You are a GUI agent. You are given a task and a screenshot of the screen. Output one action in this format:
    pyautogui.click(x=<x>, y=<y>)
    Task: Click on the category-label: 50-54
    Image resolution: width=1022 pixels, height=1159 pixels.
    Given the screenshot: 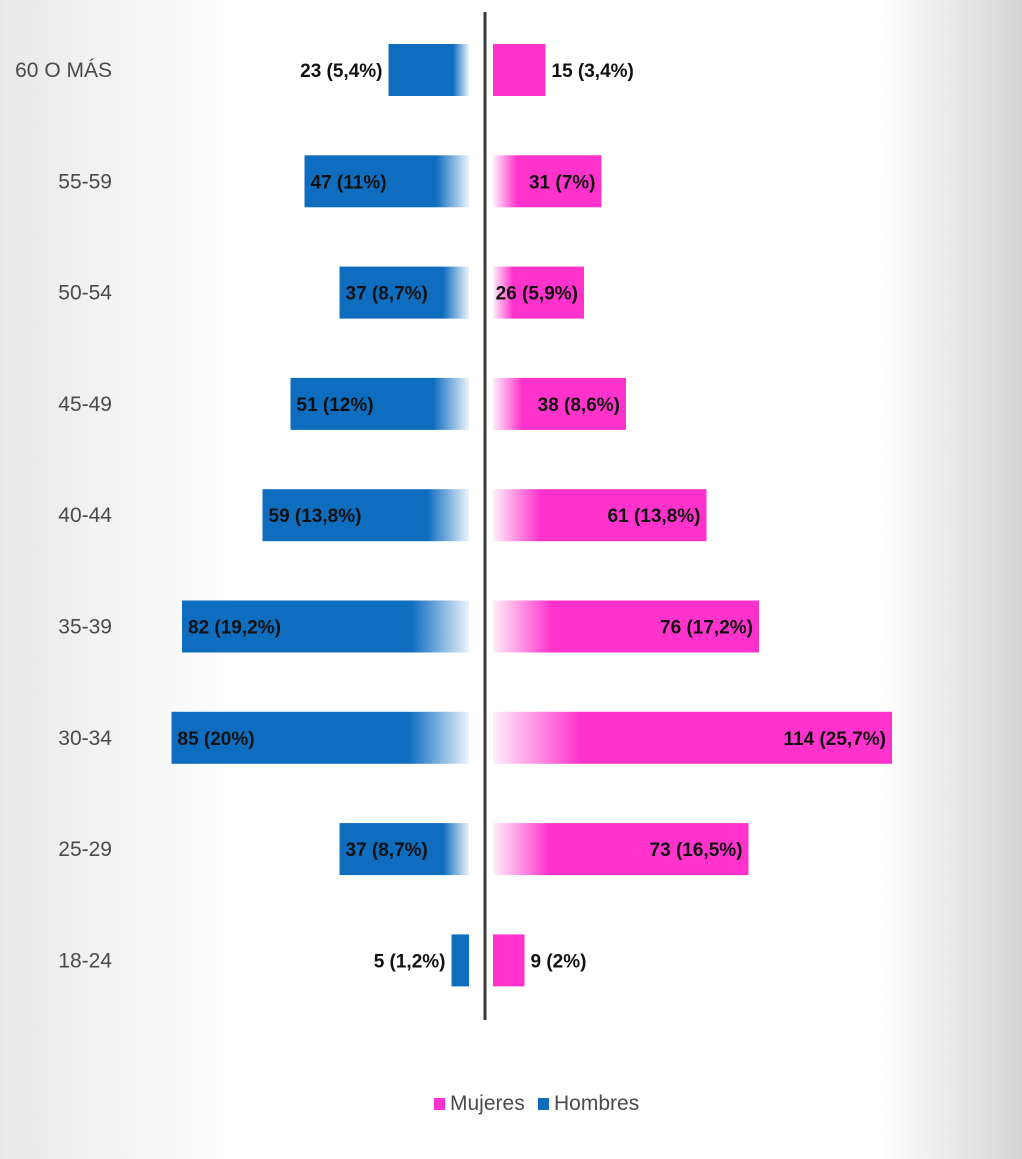 What is the action you would take?
    pyautogui.click(x=85, y=293)
    